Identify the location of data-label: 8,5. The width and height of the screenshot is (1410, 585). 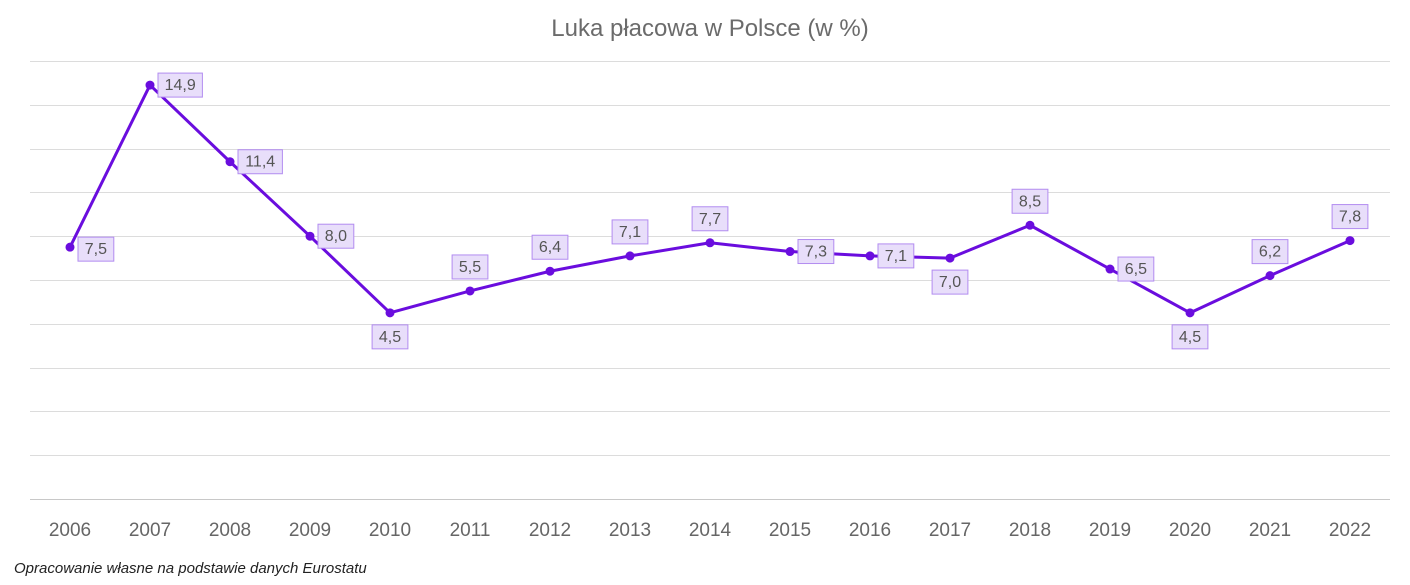
(1030, 201).